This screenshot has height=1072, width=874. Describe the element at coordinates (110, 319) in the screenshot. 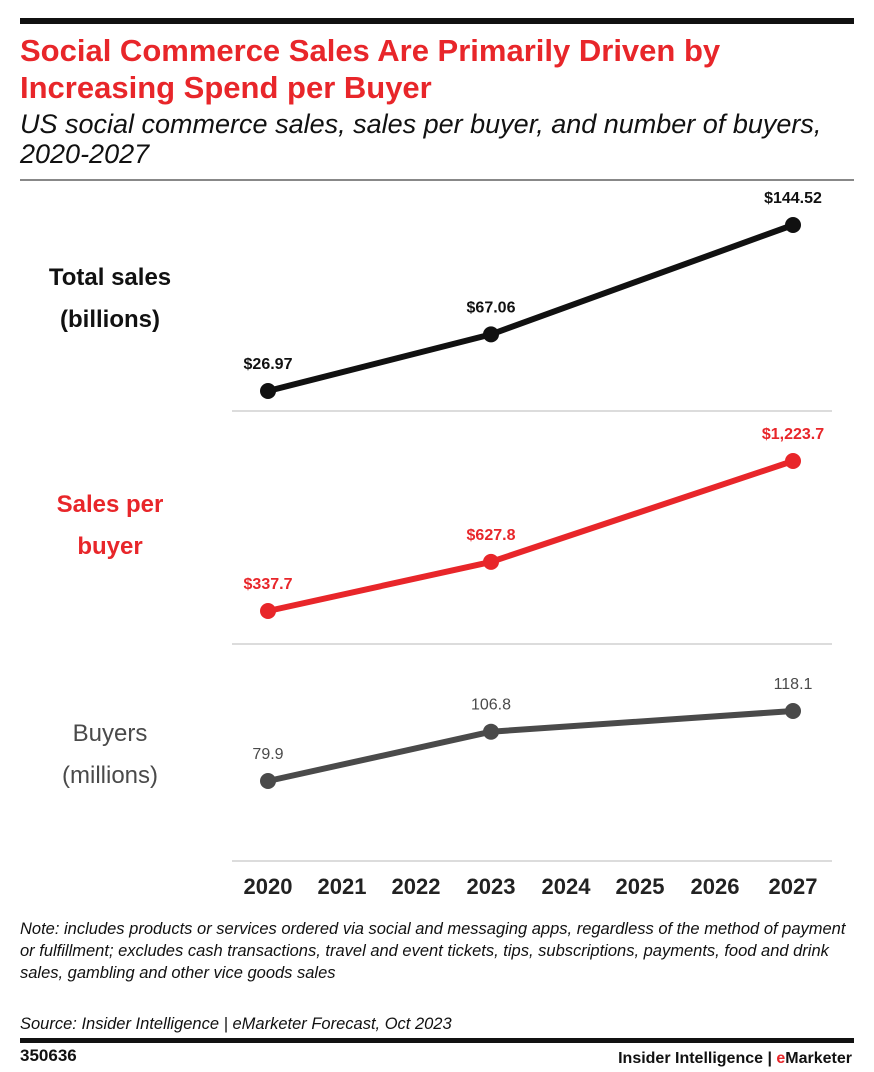

I see `panel-label: (billions)` at that location.